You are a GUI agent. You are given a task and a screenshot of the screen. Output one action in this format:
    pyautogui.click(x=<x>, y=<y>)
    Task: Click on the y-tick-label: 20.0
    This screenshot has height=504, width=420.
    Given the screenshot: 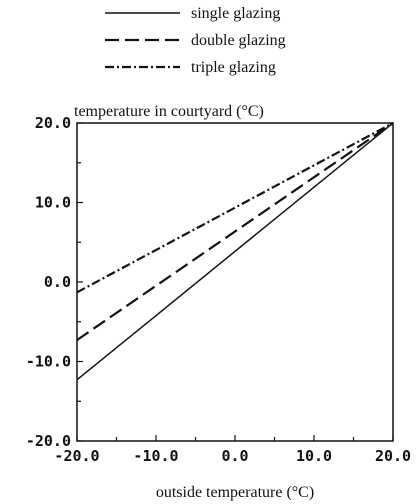 What is the action you would take?
    pyautogui.click(x=53, y=123)
    